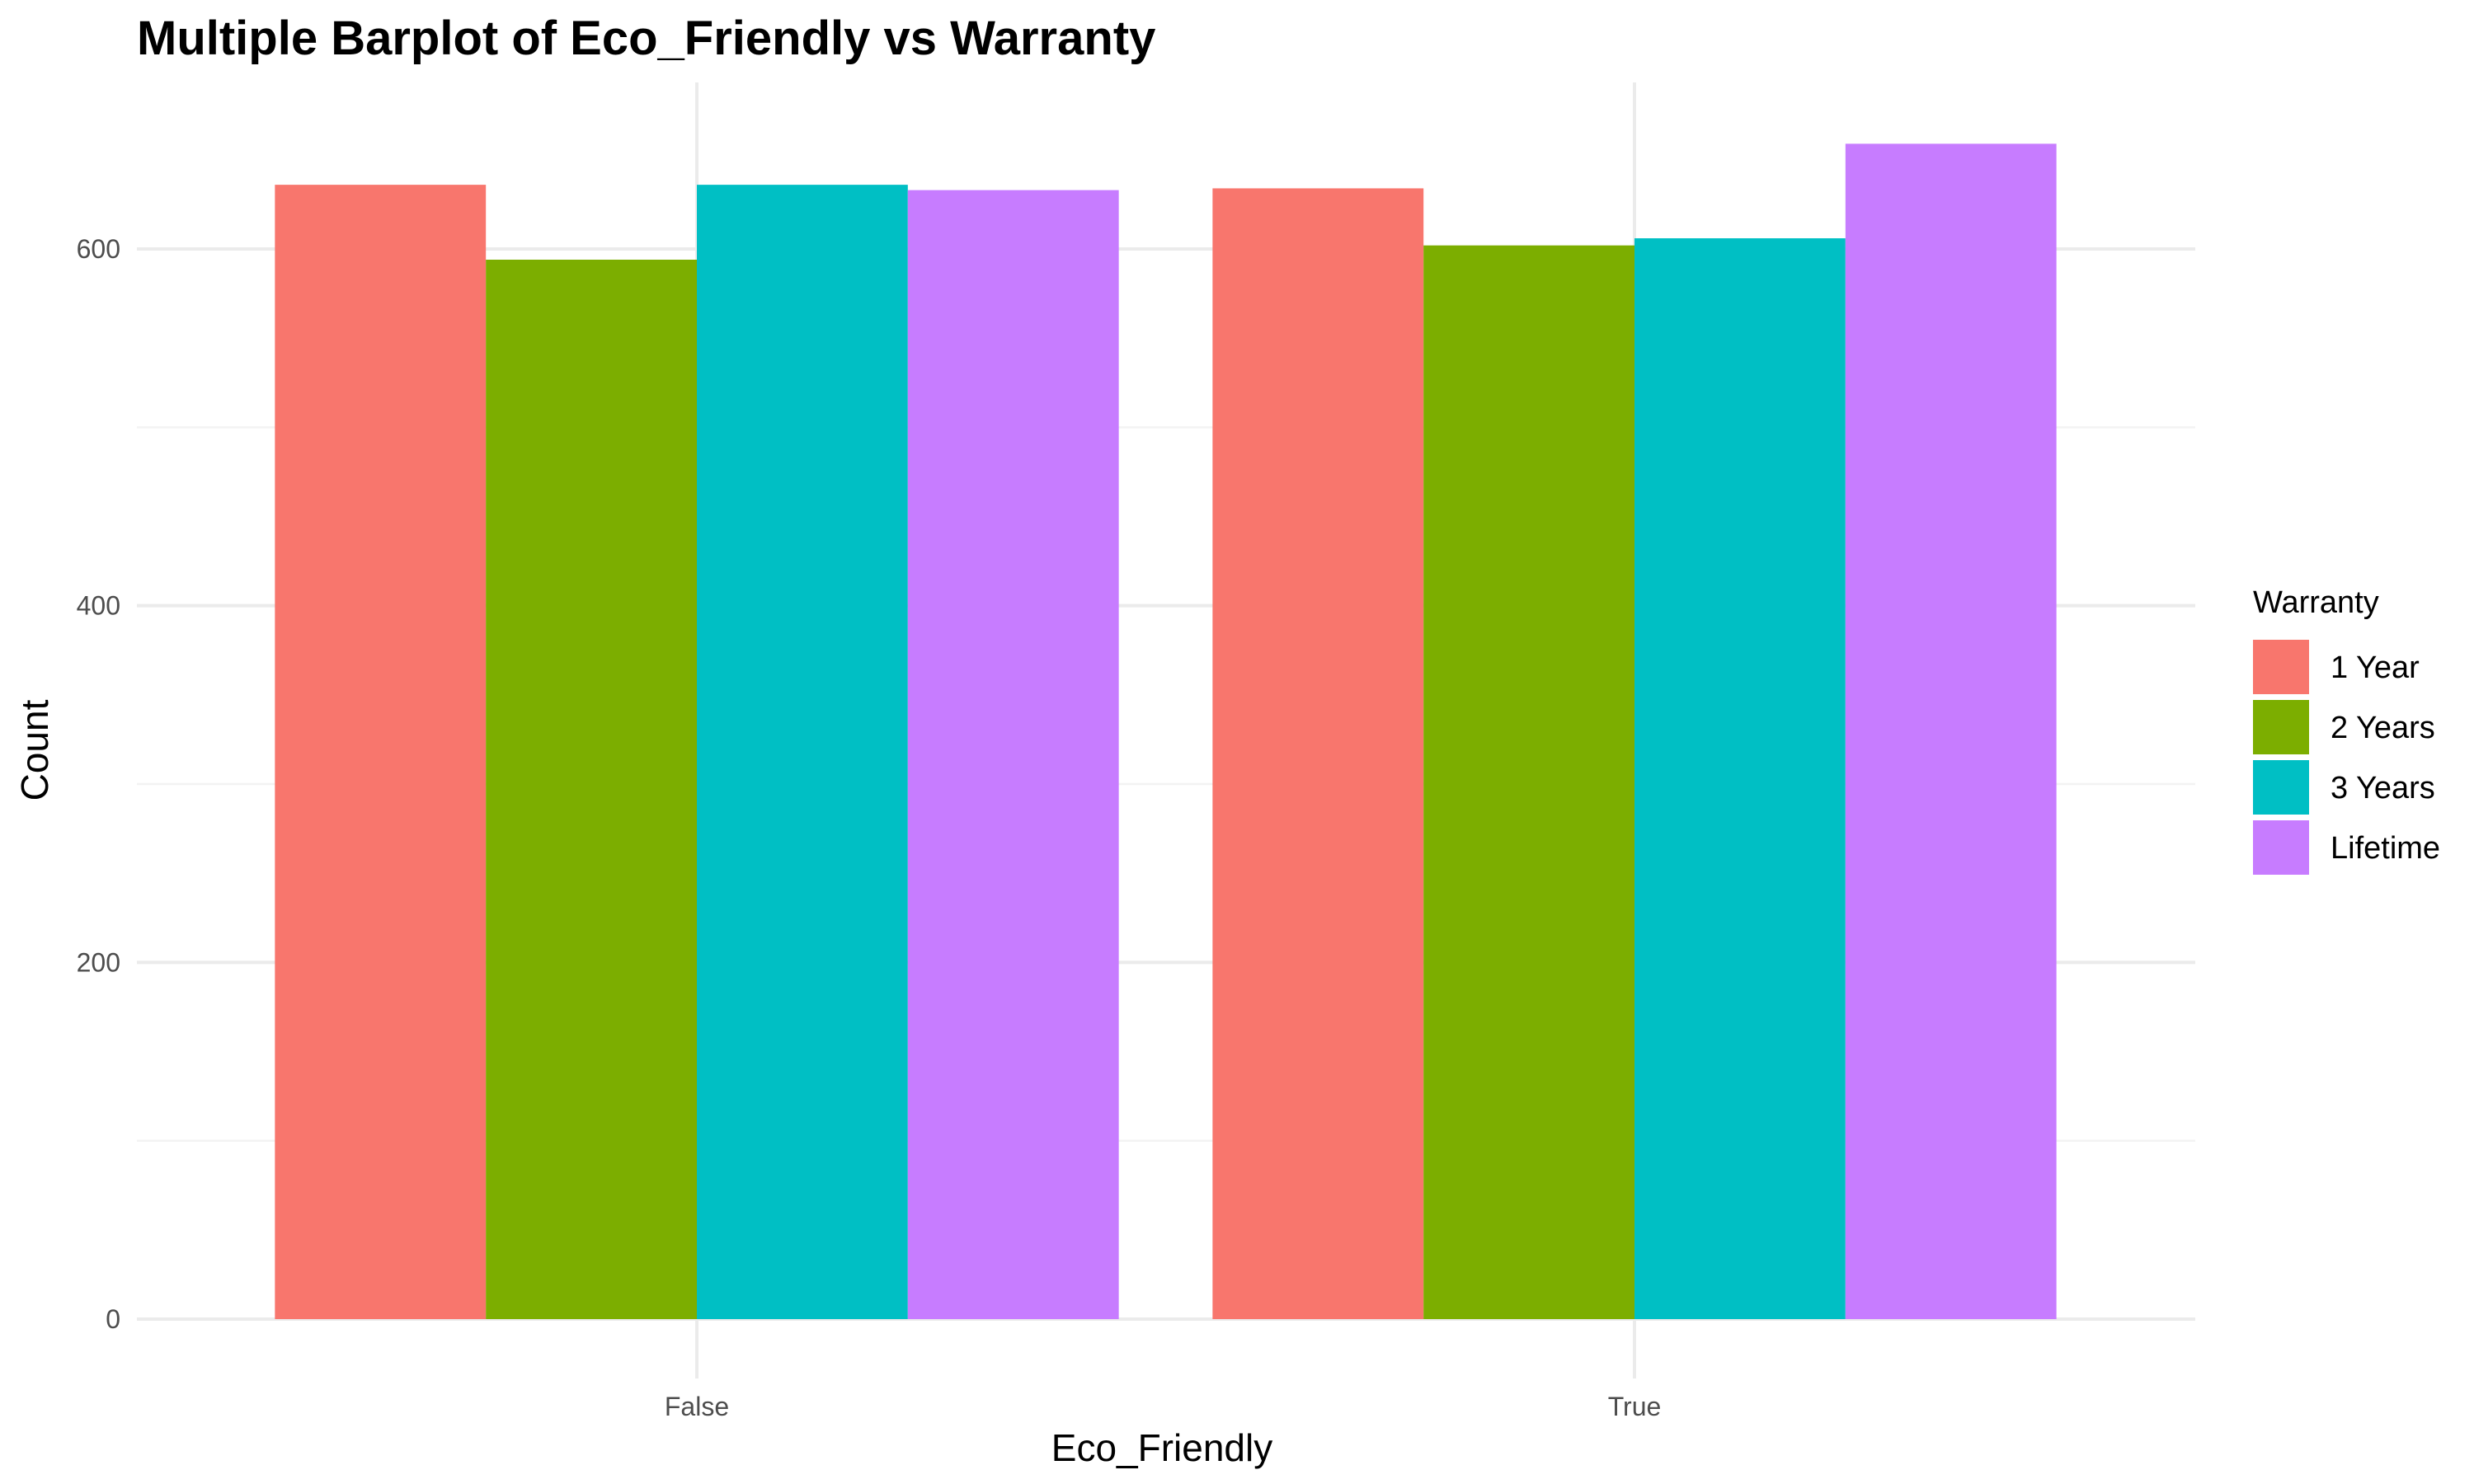 The width and height of the screenshot is (2474, 1484). I want to click on legend-label: 1 Year, so click(2375, 667).